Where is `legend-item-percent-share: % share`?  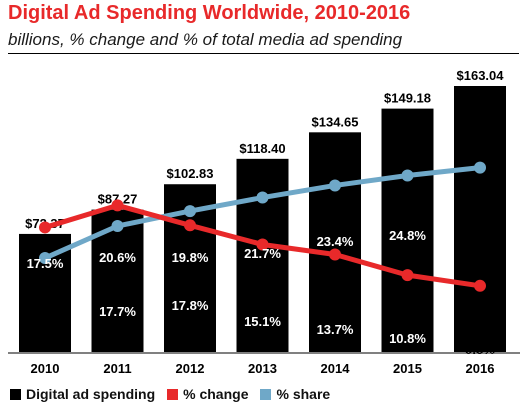
legend-item-percent-share: % share is located at coordinates (295, 394).